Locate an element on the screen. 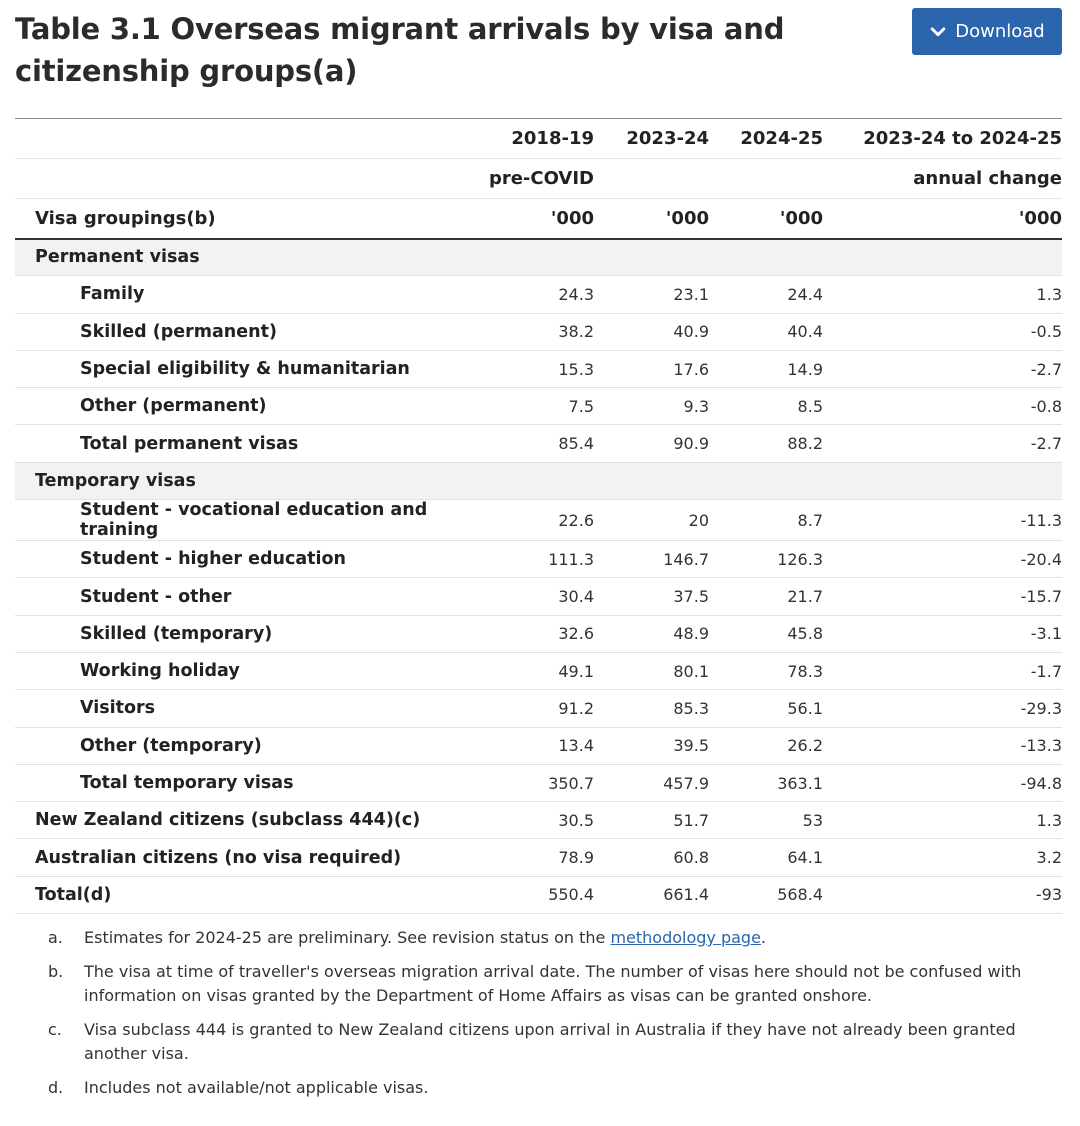  table-row: Skilled (permanent) 38.2 40.9 40.4 -0.5 is located at coordinates (538, 332).